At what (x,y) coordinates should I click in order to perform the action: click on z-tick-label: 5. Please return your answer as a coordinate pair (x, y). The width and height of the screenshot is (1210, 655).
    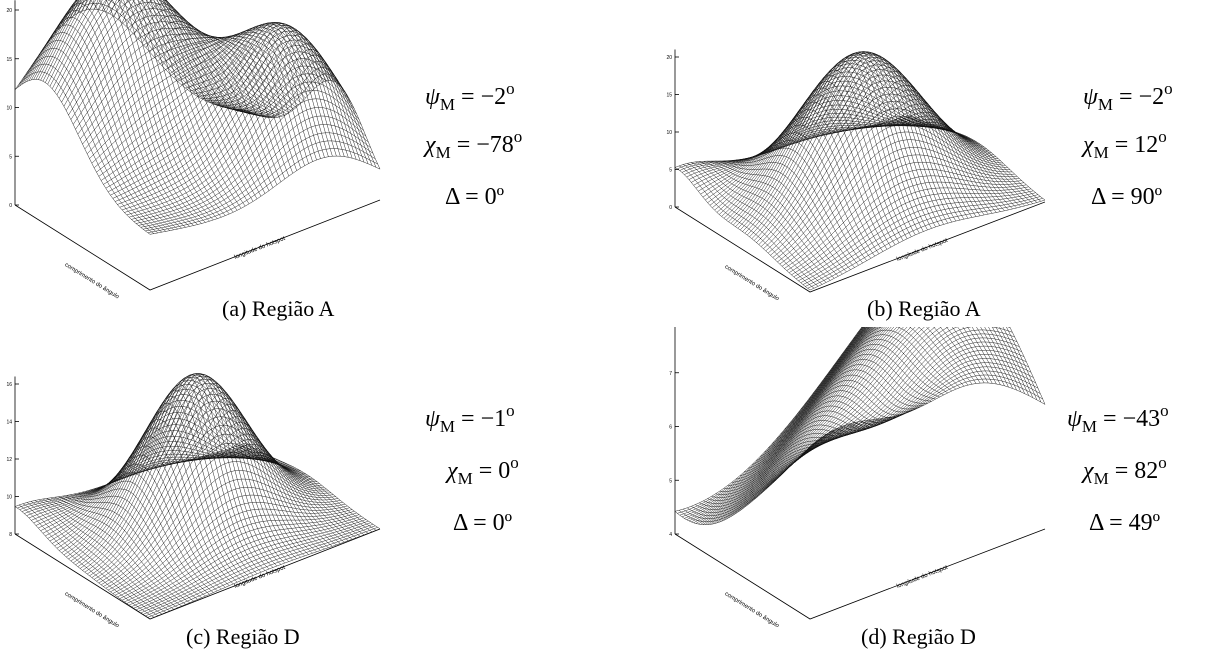
    Looking at the image, I should click on (10, 157).